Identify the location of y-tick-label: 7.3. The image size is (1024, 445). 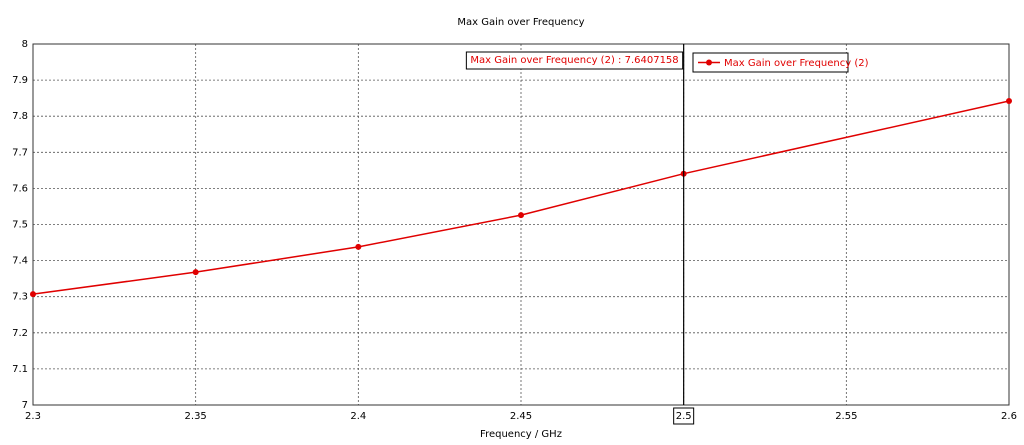
(20, 297).